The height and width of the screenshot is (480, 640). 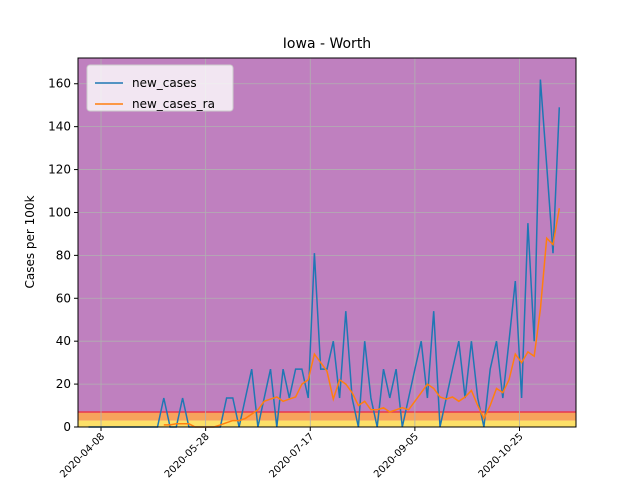 What do you see at coordinates (396, 455) in the screenshot?
I see `x-tick-label: 2020-09-05` at bounding box center [396, 455].